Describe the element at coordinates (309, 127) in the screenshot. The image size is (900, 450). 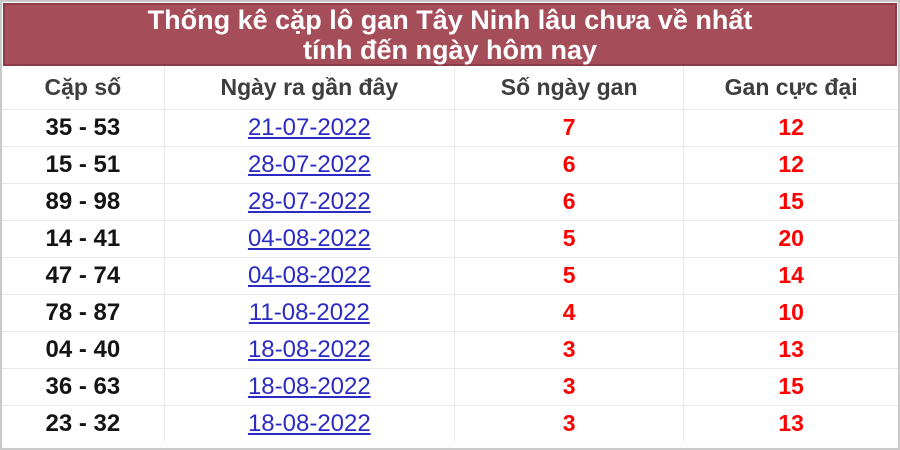
I see `date-link: 21-07-2022` at that location.